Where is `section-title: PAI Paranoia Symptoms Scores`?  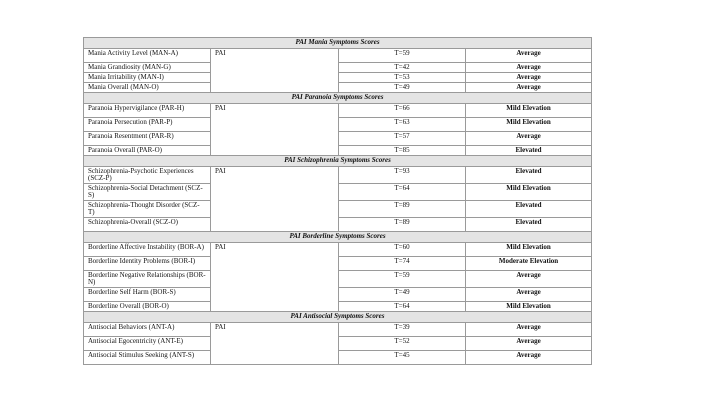 section-title: PAI Paranoia Symptoms Scores is located at coordinates (337, 98).